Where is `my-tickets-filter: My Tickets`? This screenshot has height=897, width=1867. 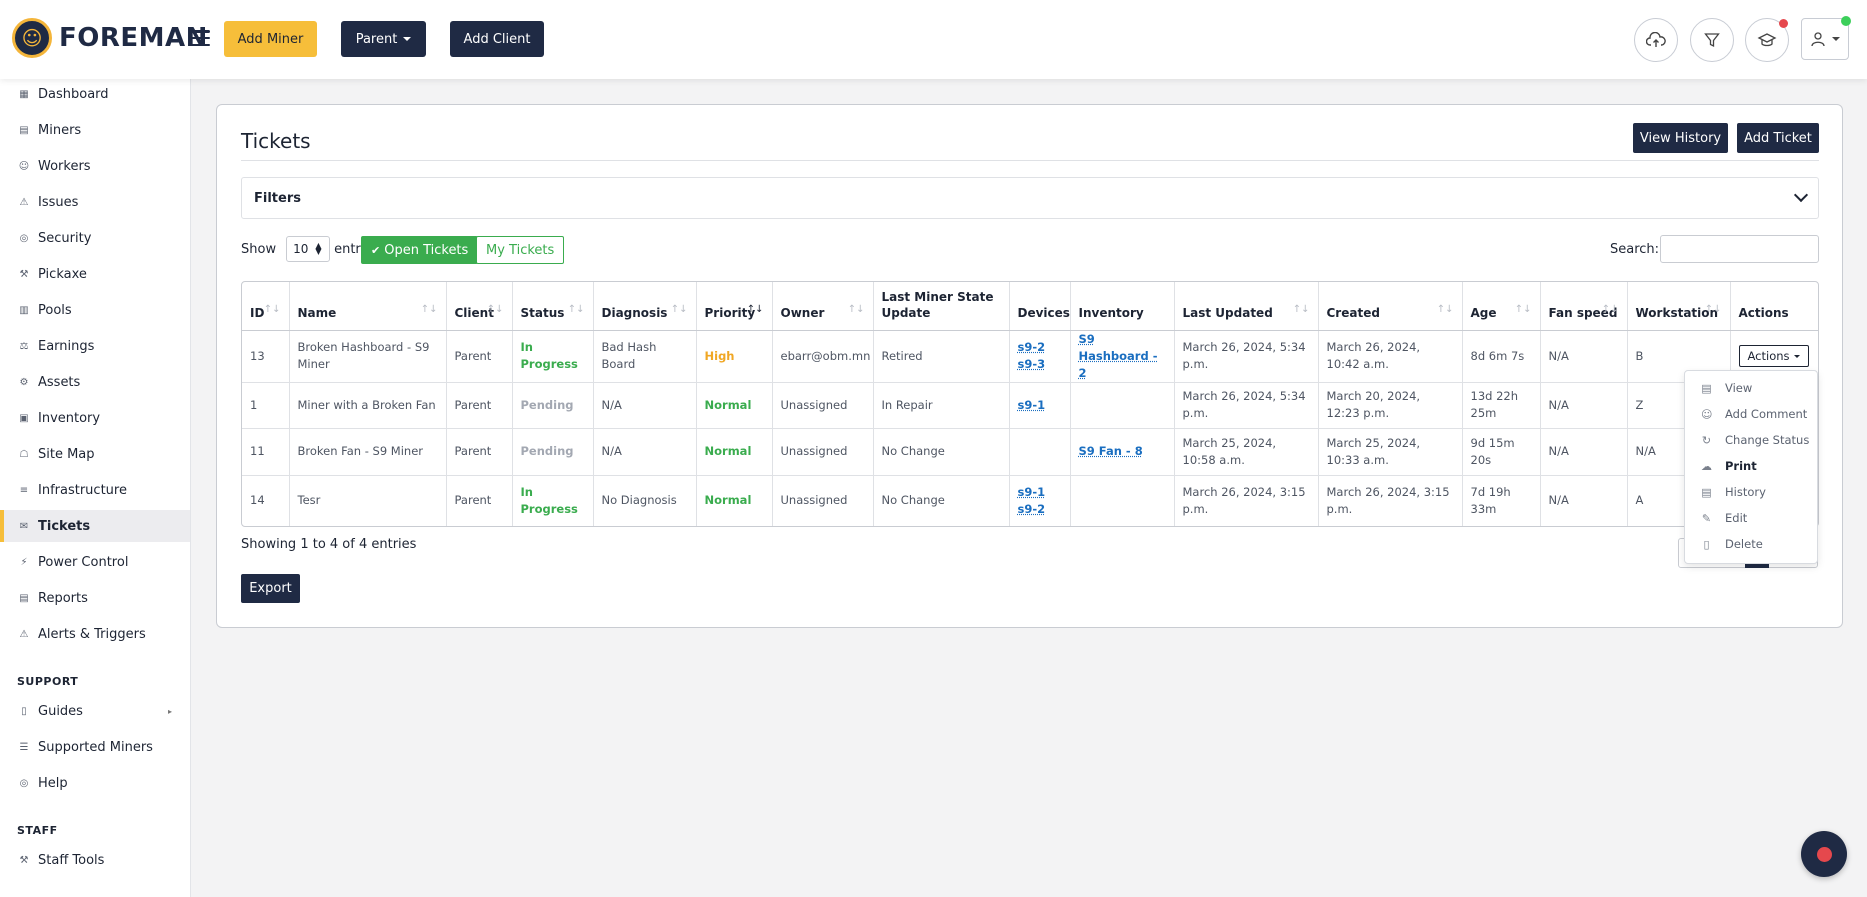 my-tickets-filter: My Tickets is located at coordinates (520, 250).